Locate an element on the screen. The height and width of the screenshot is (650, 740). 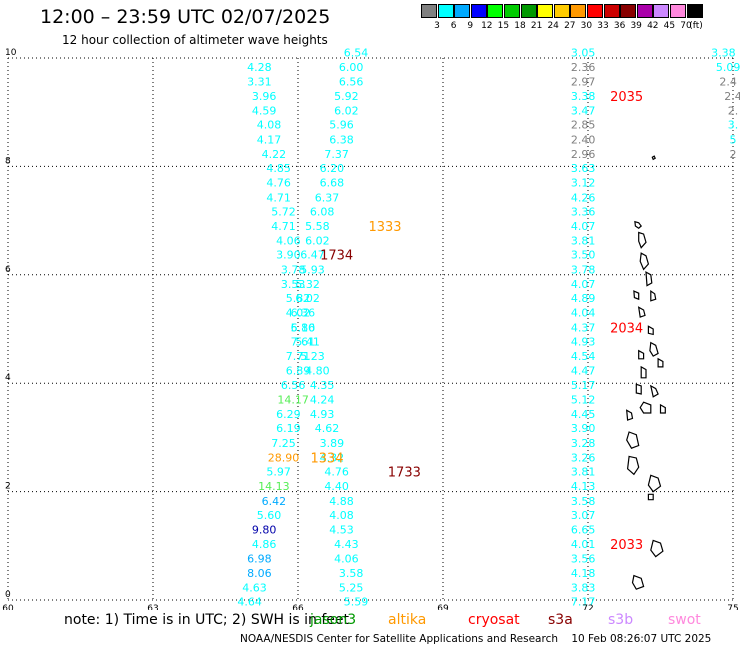
x-tick-label: 75 is located at coordinates (732, 607).